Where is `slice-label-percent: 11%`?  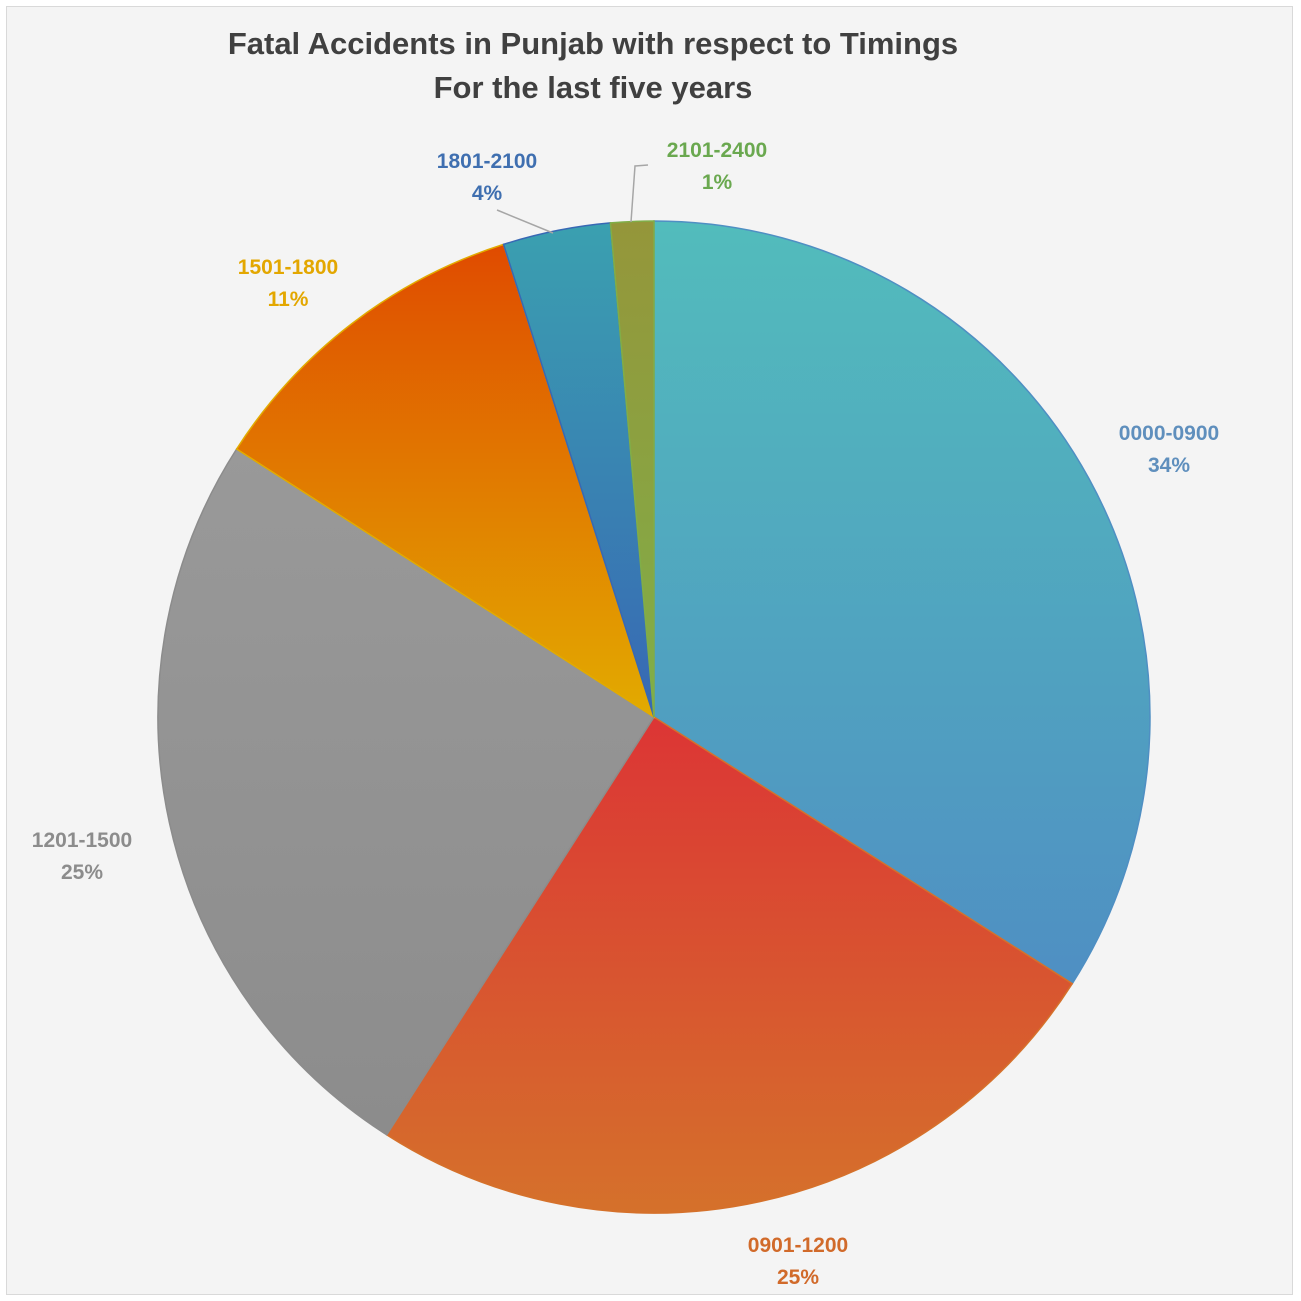
slice-label-percent: 11% is located at coordinates (288, 299).